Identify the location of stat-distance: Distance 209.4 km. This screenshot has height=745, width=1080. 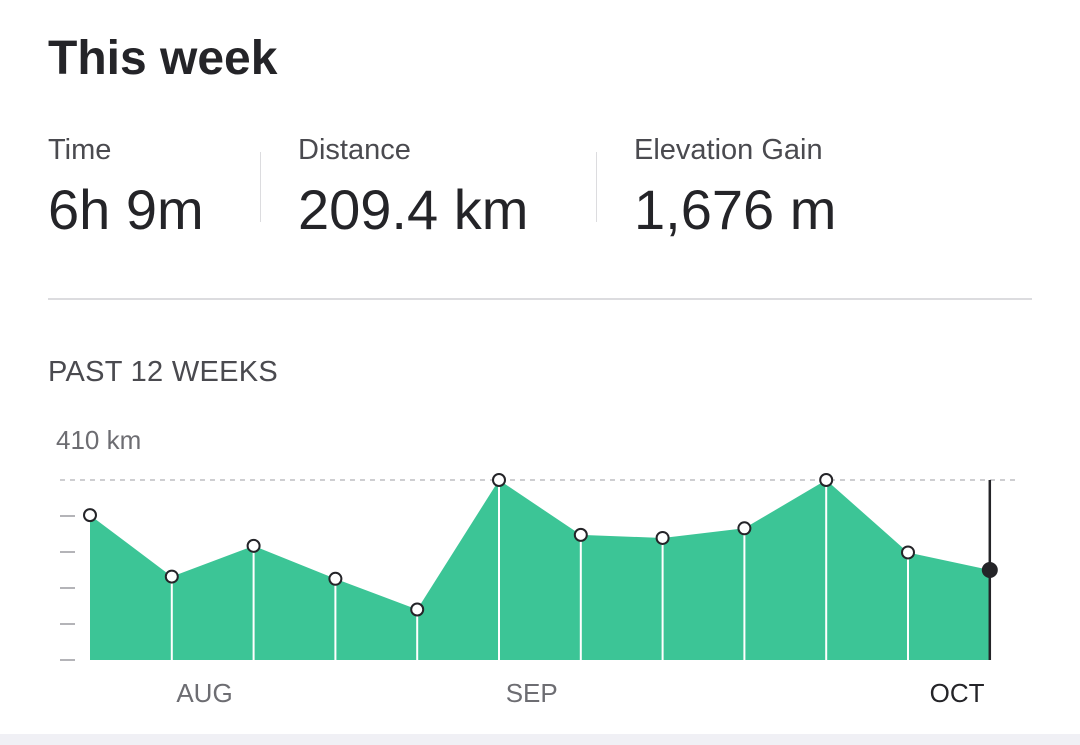
(413, 187).